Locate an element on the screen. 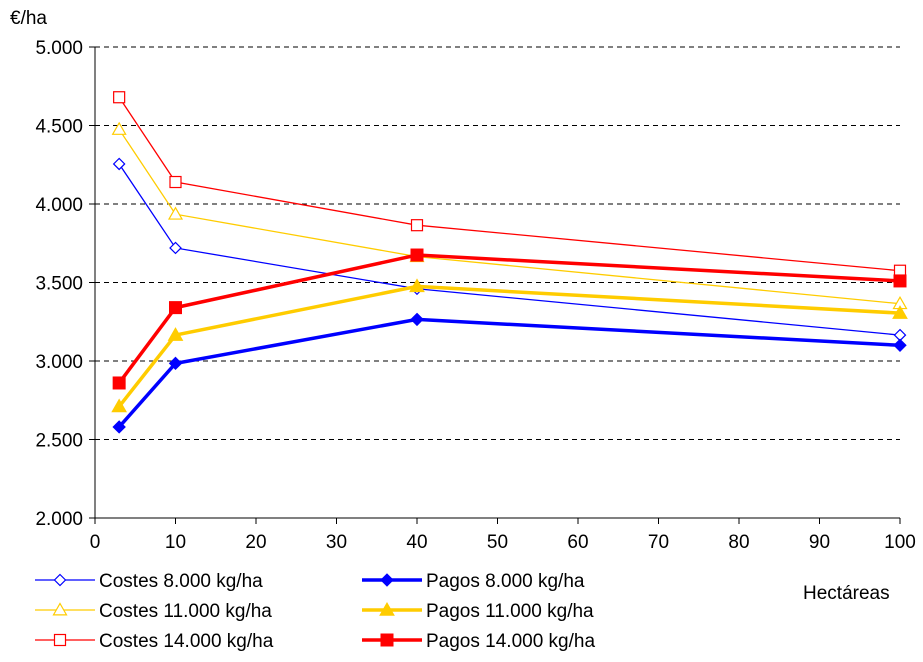 This screenshot has width=923, height=662. x-tick-label: 0 is located at coordinates (95, 542).